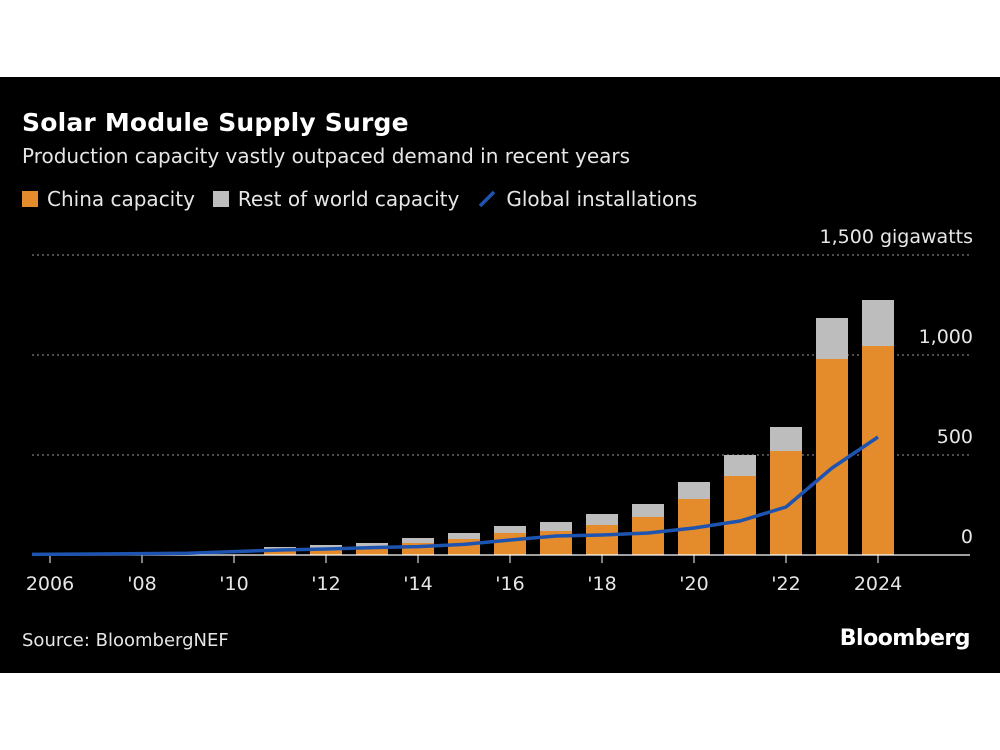 The width and height of the screenshot is (1000, 750). I want to click on bar-china-2018, so click(602, 540).